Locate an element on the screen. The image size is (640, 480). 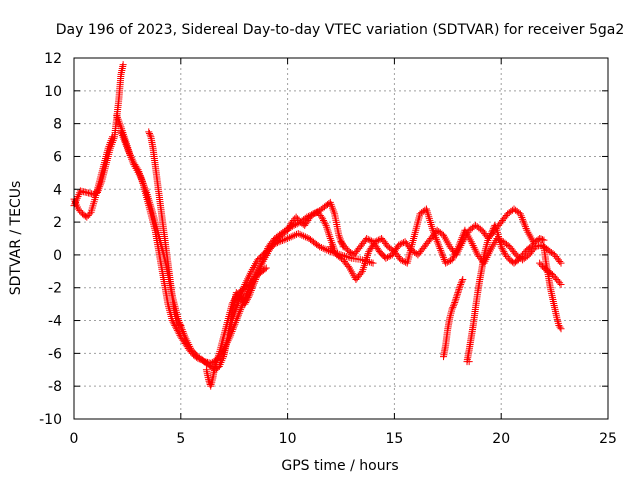
x-tick-label-5: 25 is located at coordinates (608, 439).